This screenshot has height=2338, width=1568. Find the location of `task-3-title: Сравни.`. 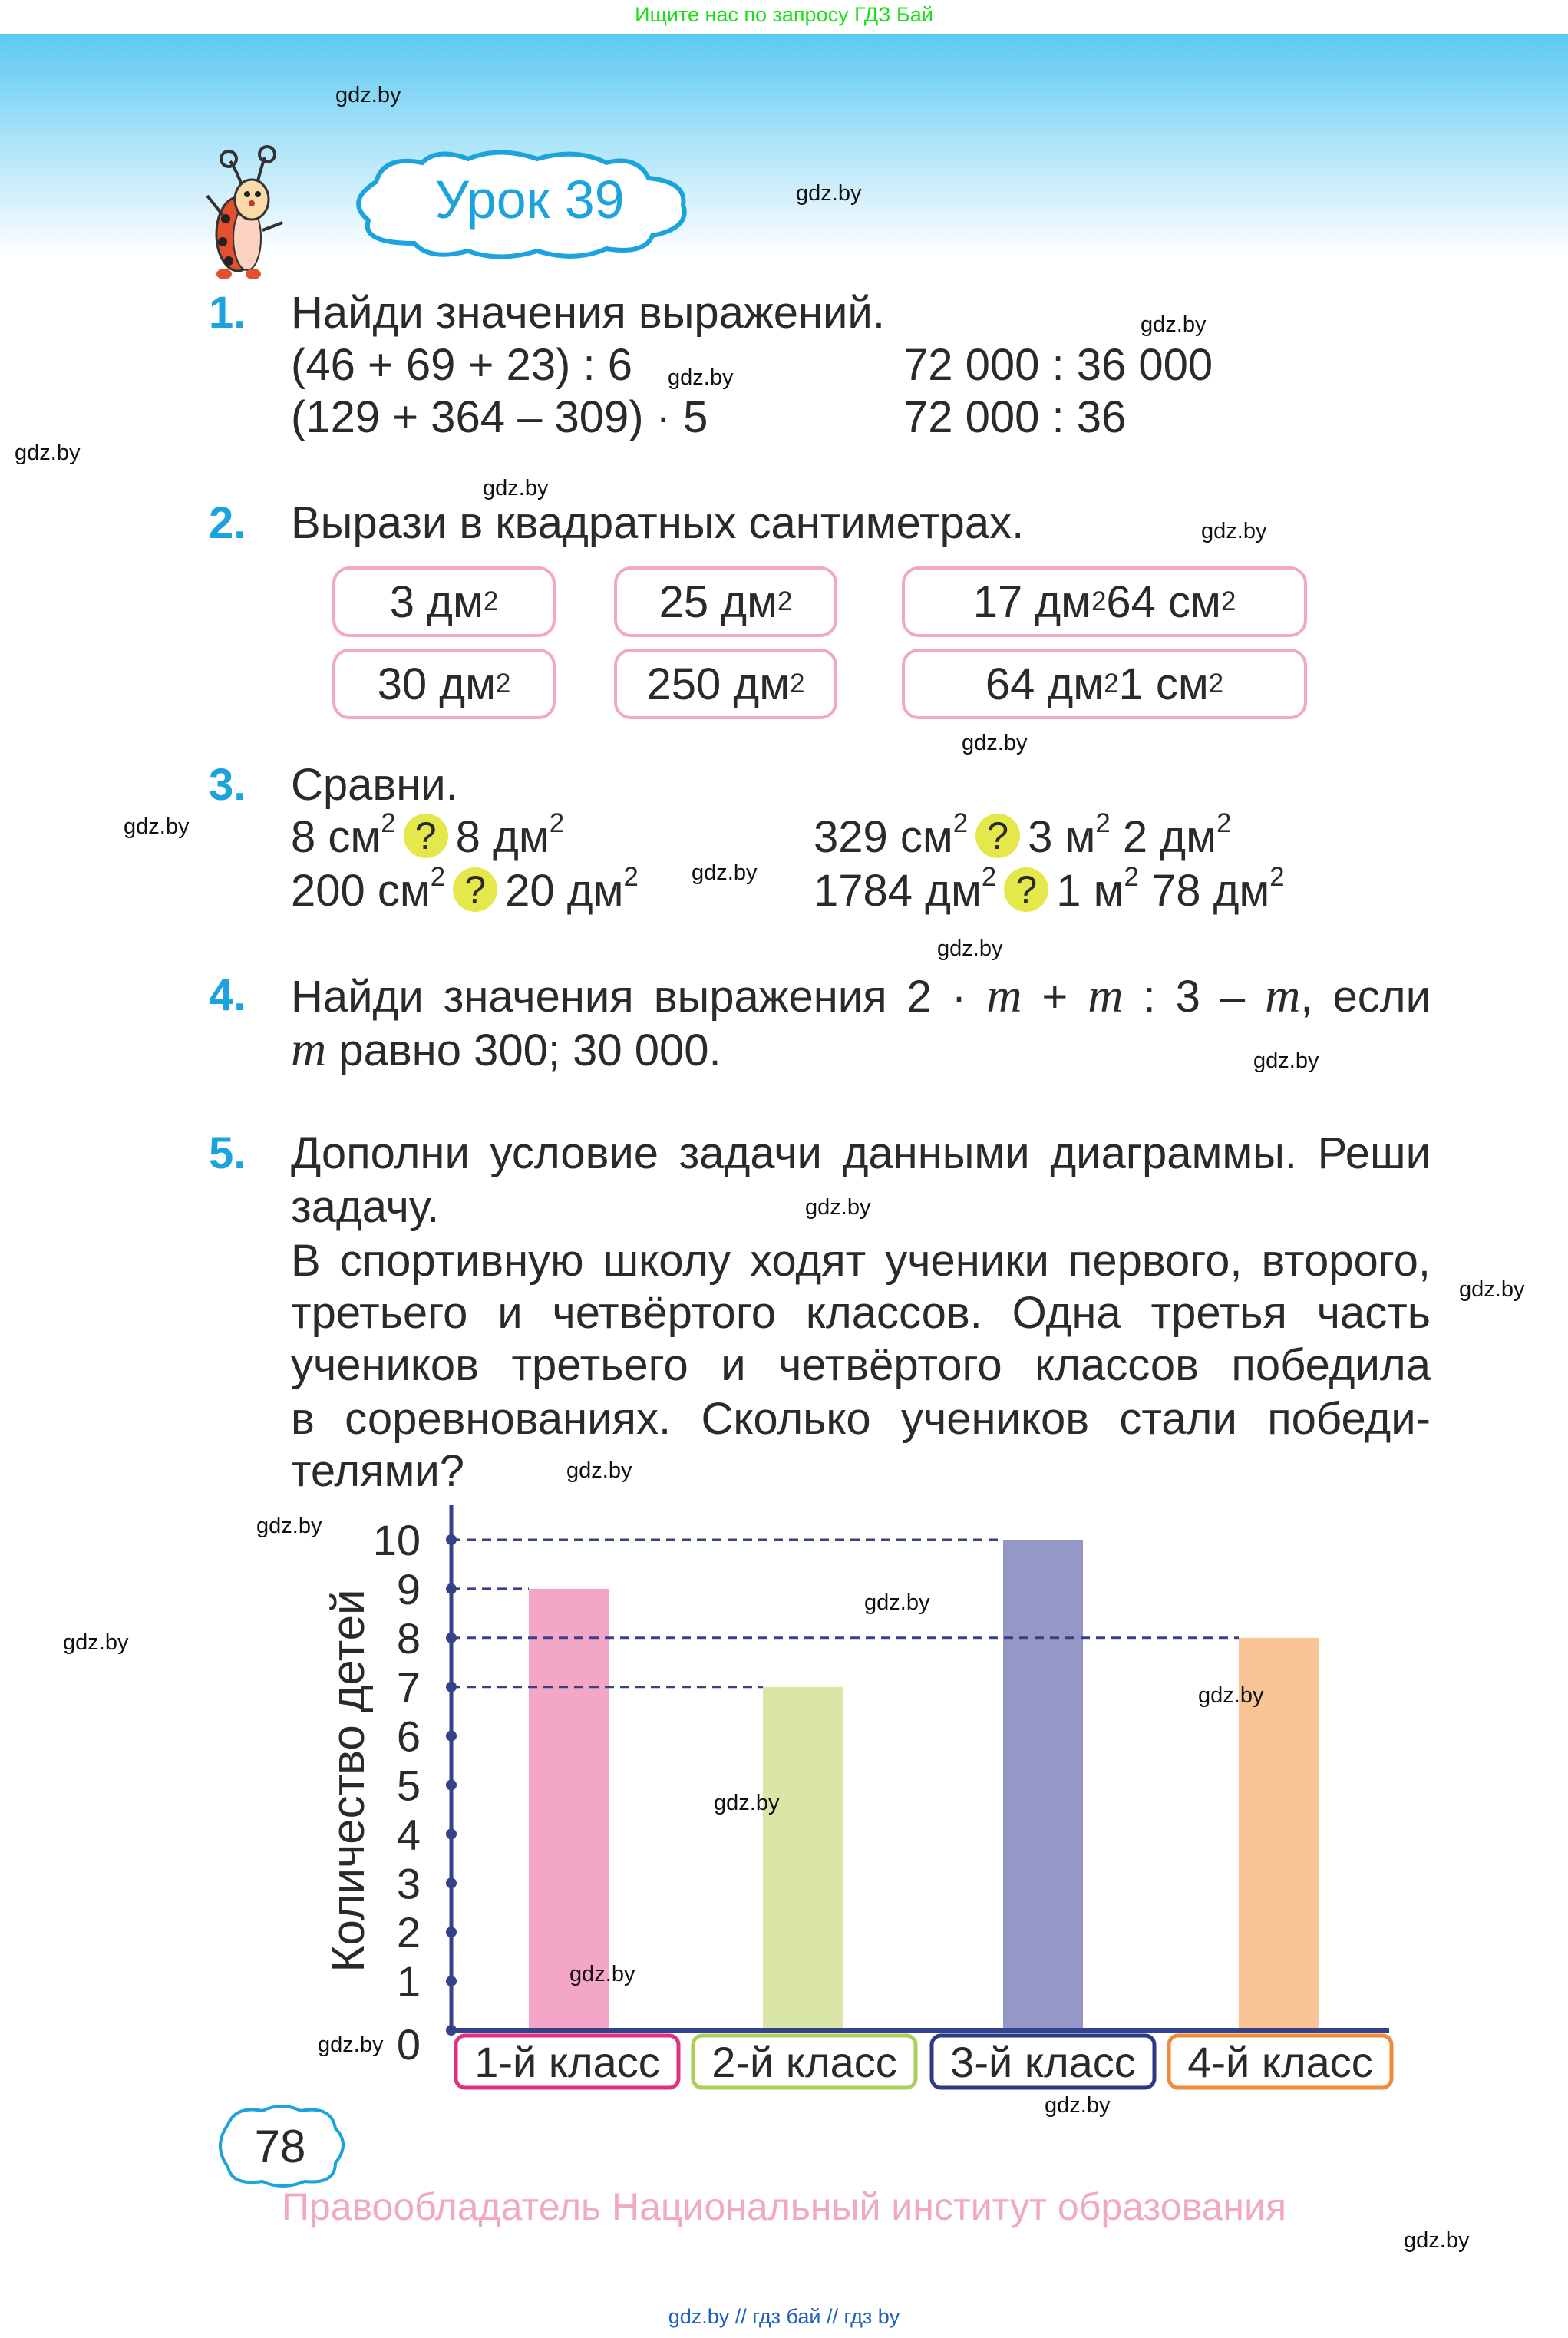

task-3-title: Сравни. is located at coordinates (374, 785).